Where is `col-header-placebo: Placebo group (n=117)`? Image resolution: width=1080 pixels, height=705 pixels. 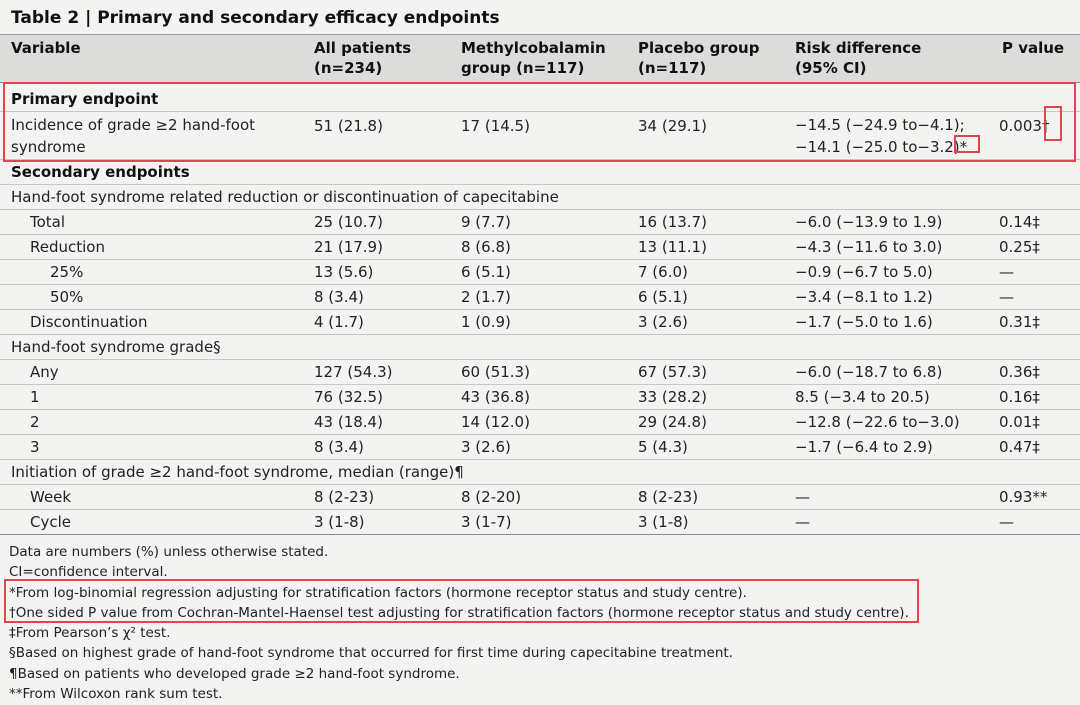 col-header-placebo: Placebo group (n=117) is located at coordinates (699, 58).